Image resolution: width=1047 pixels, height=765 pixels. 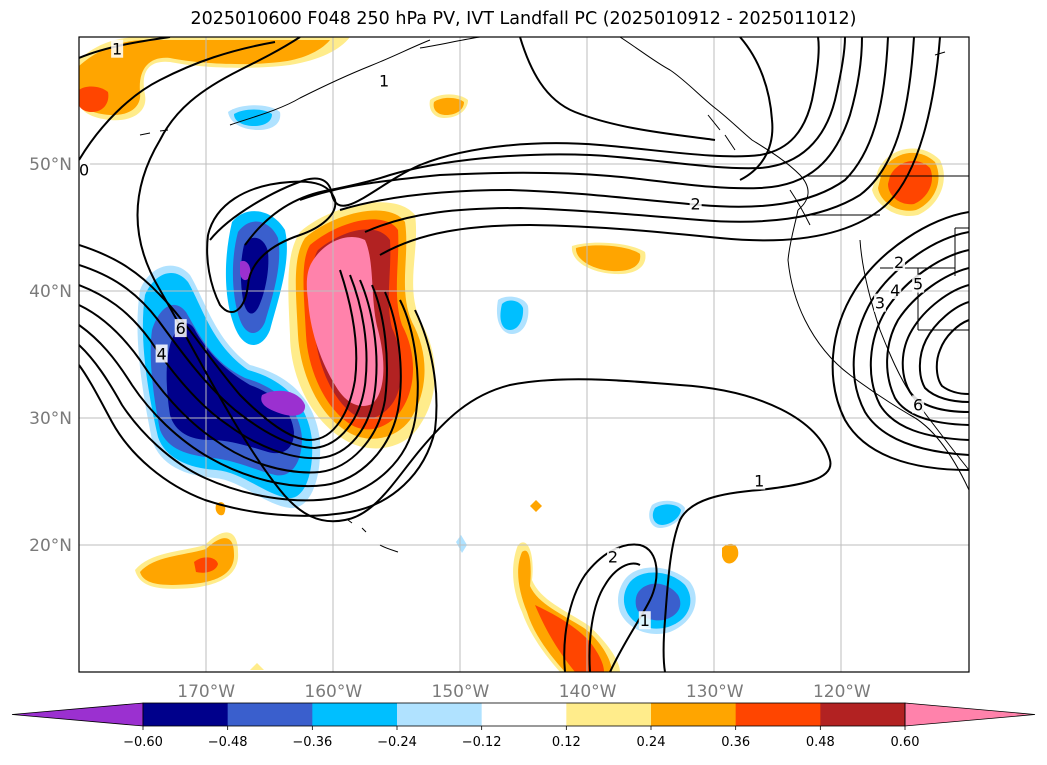 I want to click on lon-tick-label: 140°W, so click(x=588, y=692).